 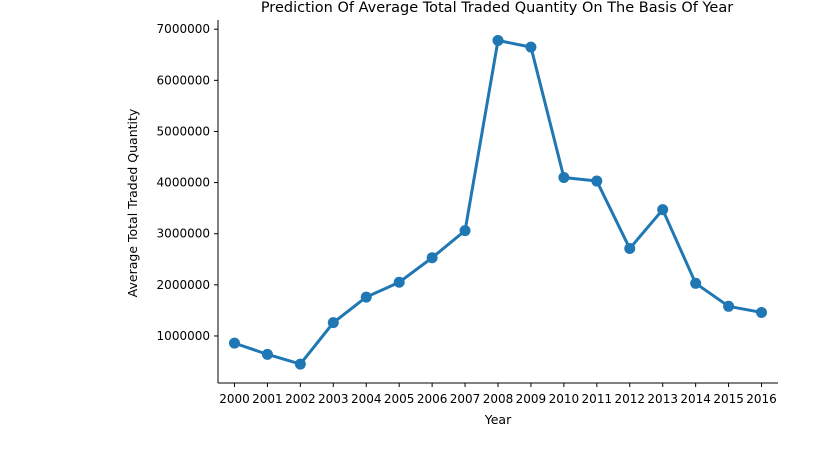 What do you see at coordinates (183, 183) in the screenshot?
I see `y-tick-label: 4000000` at bounding box center [183, 183].